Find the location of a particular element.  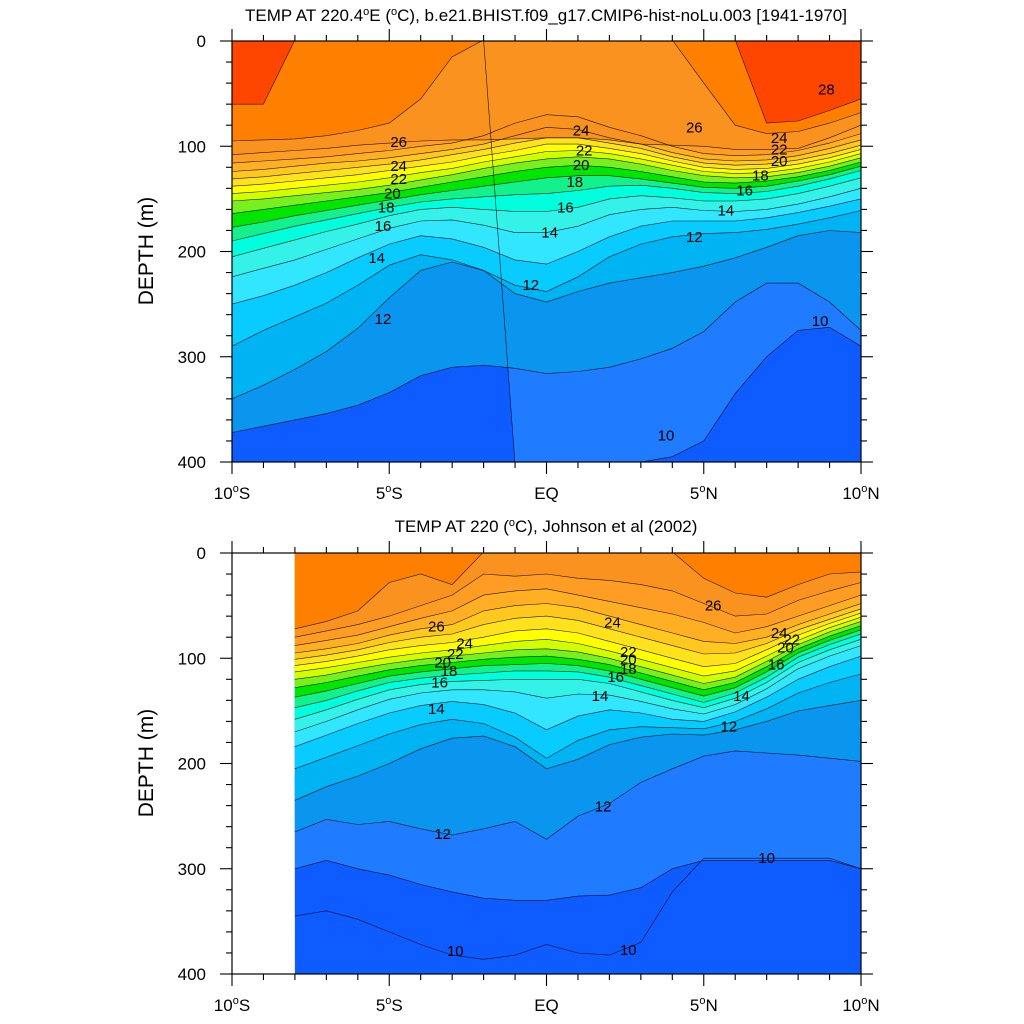

y-tick-label: 300 is located at coordinates (192, 357).